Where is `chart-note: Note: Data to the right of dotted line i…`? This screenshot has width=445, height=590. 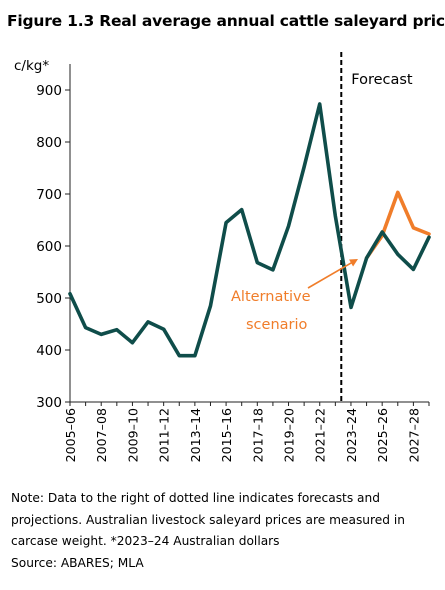 chart-note: Note: Data to the right of dotted line i… is located at coordinates (223, 531).